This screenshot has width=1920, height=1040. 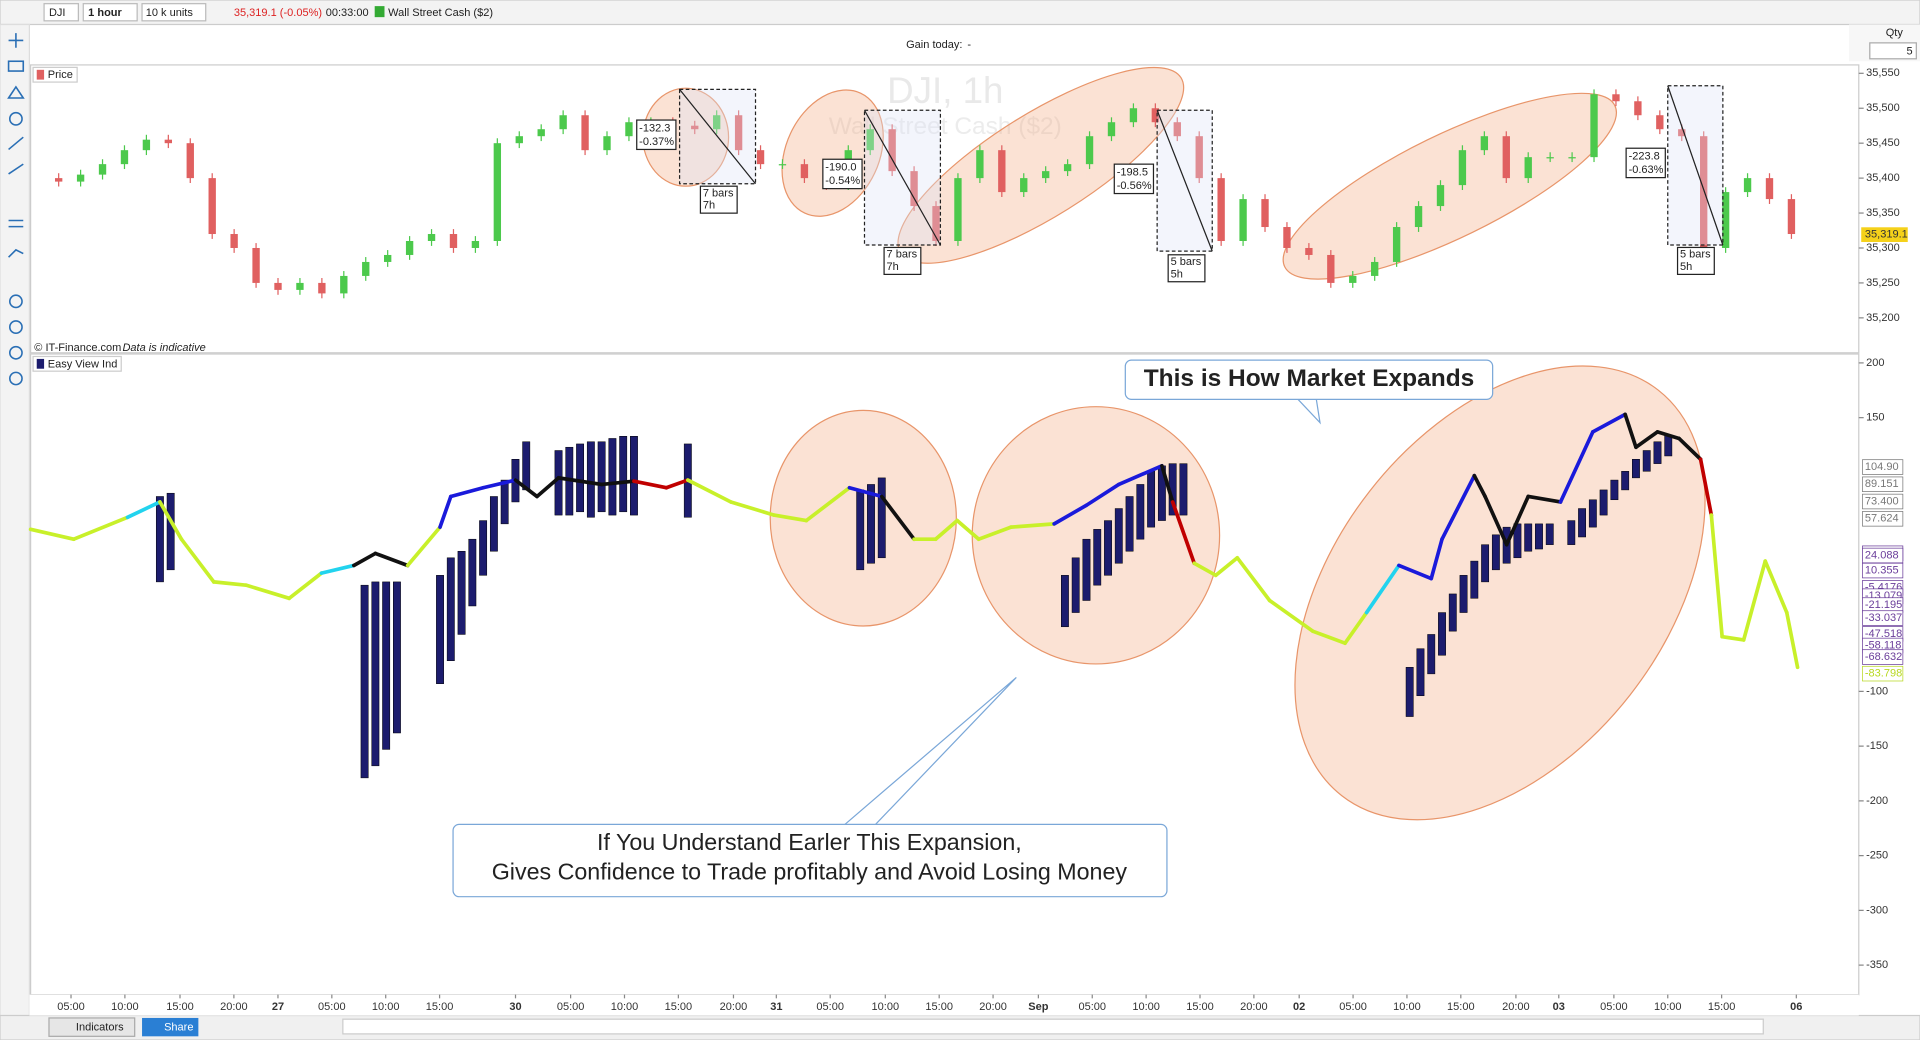 I want to click on level-label: 24.088, so click(x=1882, y=555).